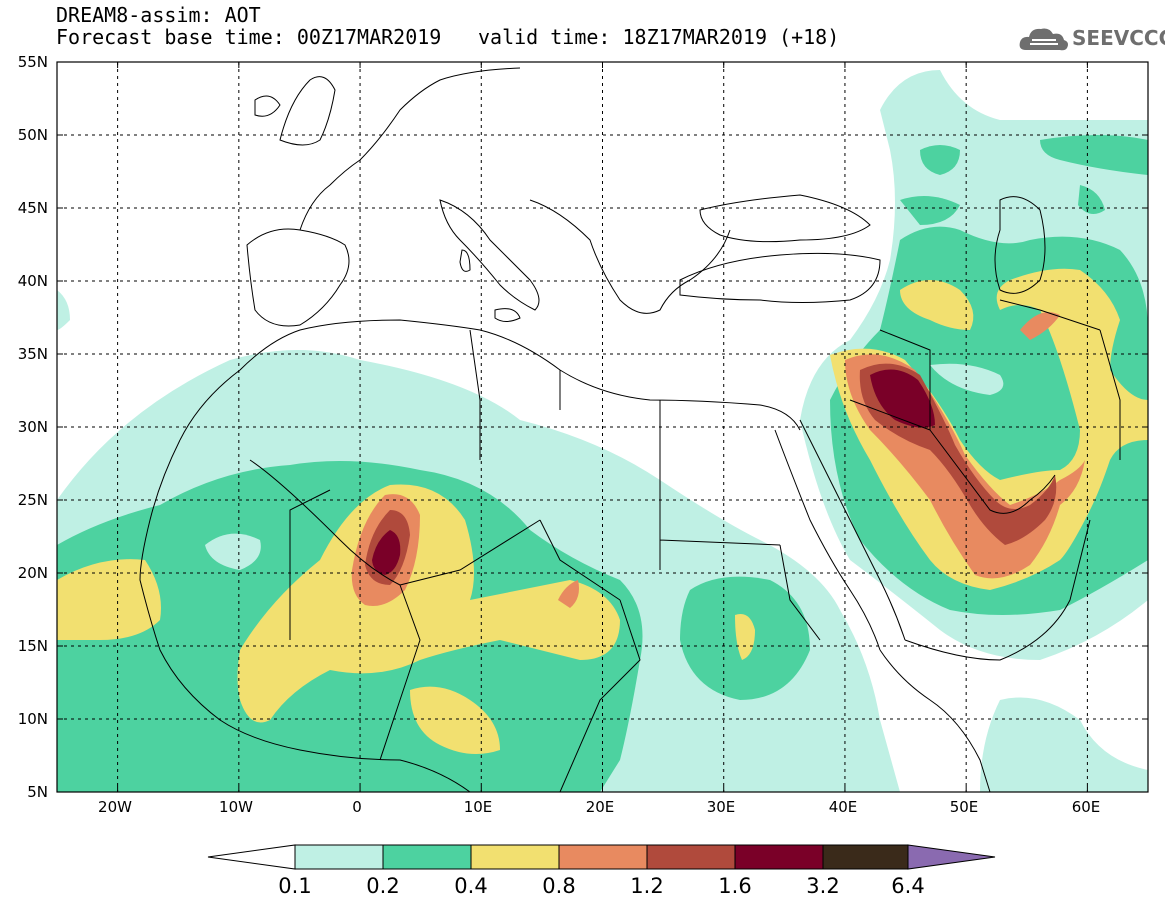 This screenshot has width=1165, height=905. I want to click on title-line-model: DREAM8-assim: AOT, so click(158, 15).